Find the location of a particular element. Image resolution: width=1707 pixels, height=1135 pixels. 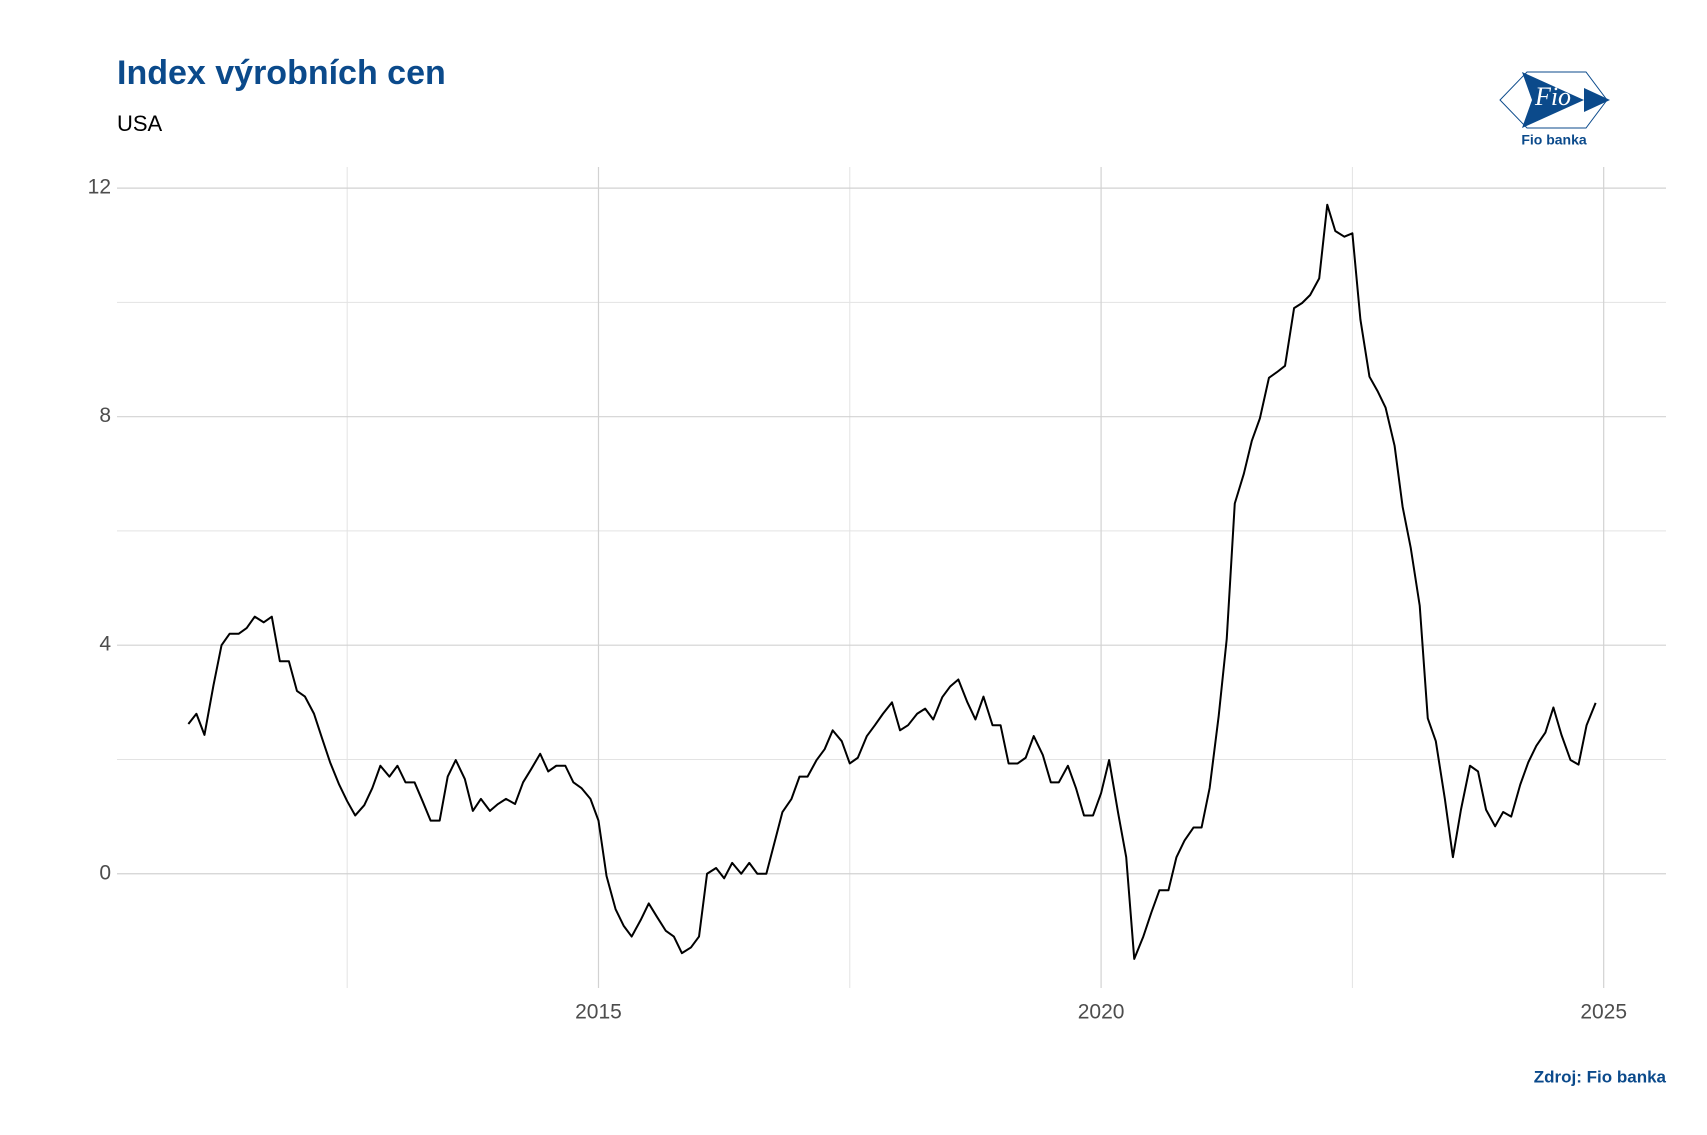

x-tick-label: 2020 is located at coordinates (1101, 1012).